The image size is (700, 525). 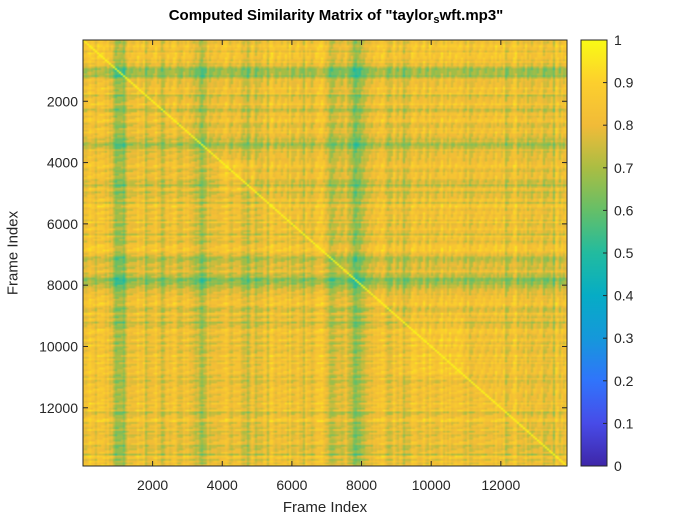 What do you see at coordinates (594, 253) in the screenshot?
I see `colorbar-gradient` at bounding box center [594, 253].